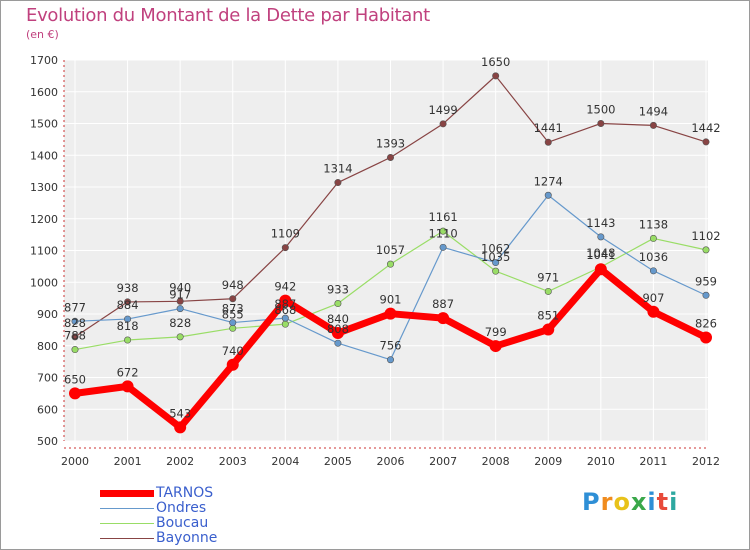 This screenshot has width=750, height=550. What do you see at coordinates (233, 461) in the screenshot?
I see `x-tick-label: 2003` at bounding box center [233, 461].